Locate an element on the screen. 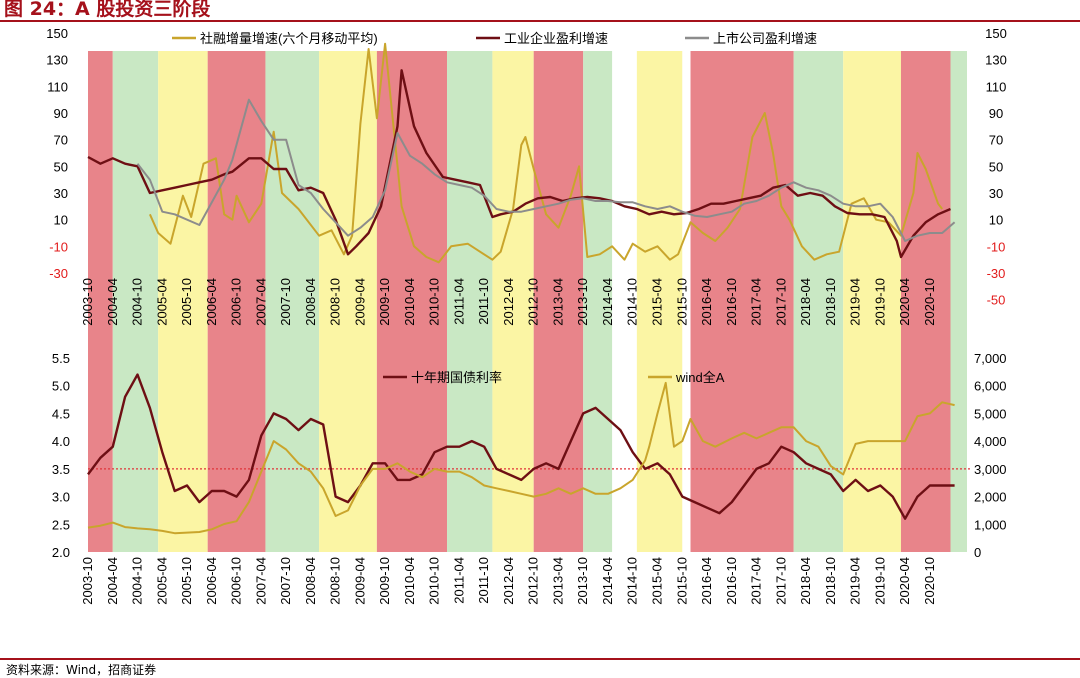 The height and width of the screenshot is (678, 1080). bottom-left-axis-tick-label: 2.5 is located at coordinates (61, 524).